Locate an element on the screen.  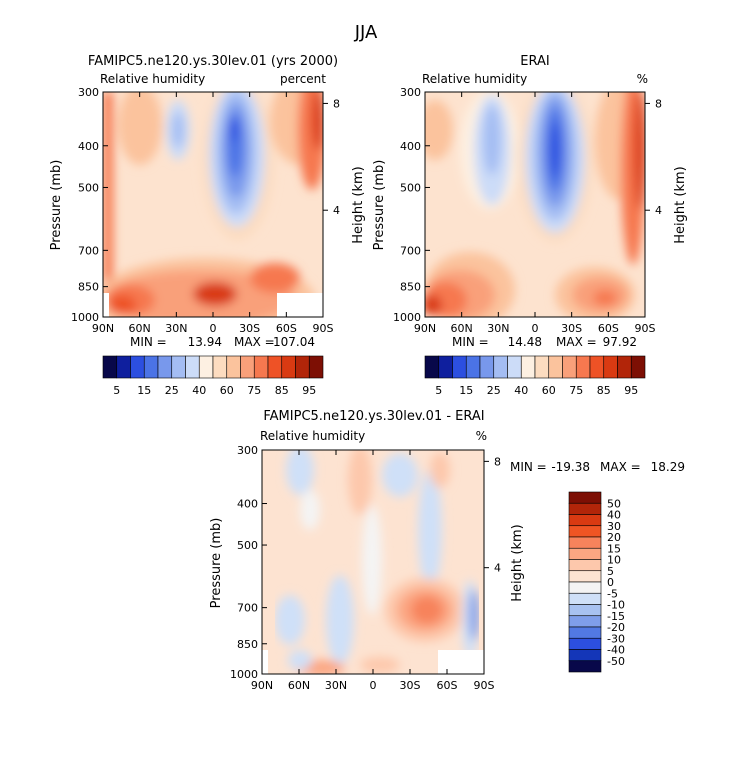
panel1-min-value: 13.94 is located at coordinates (205, 342).